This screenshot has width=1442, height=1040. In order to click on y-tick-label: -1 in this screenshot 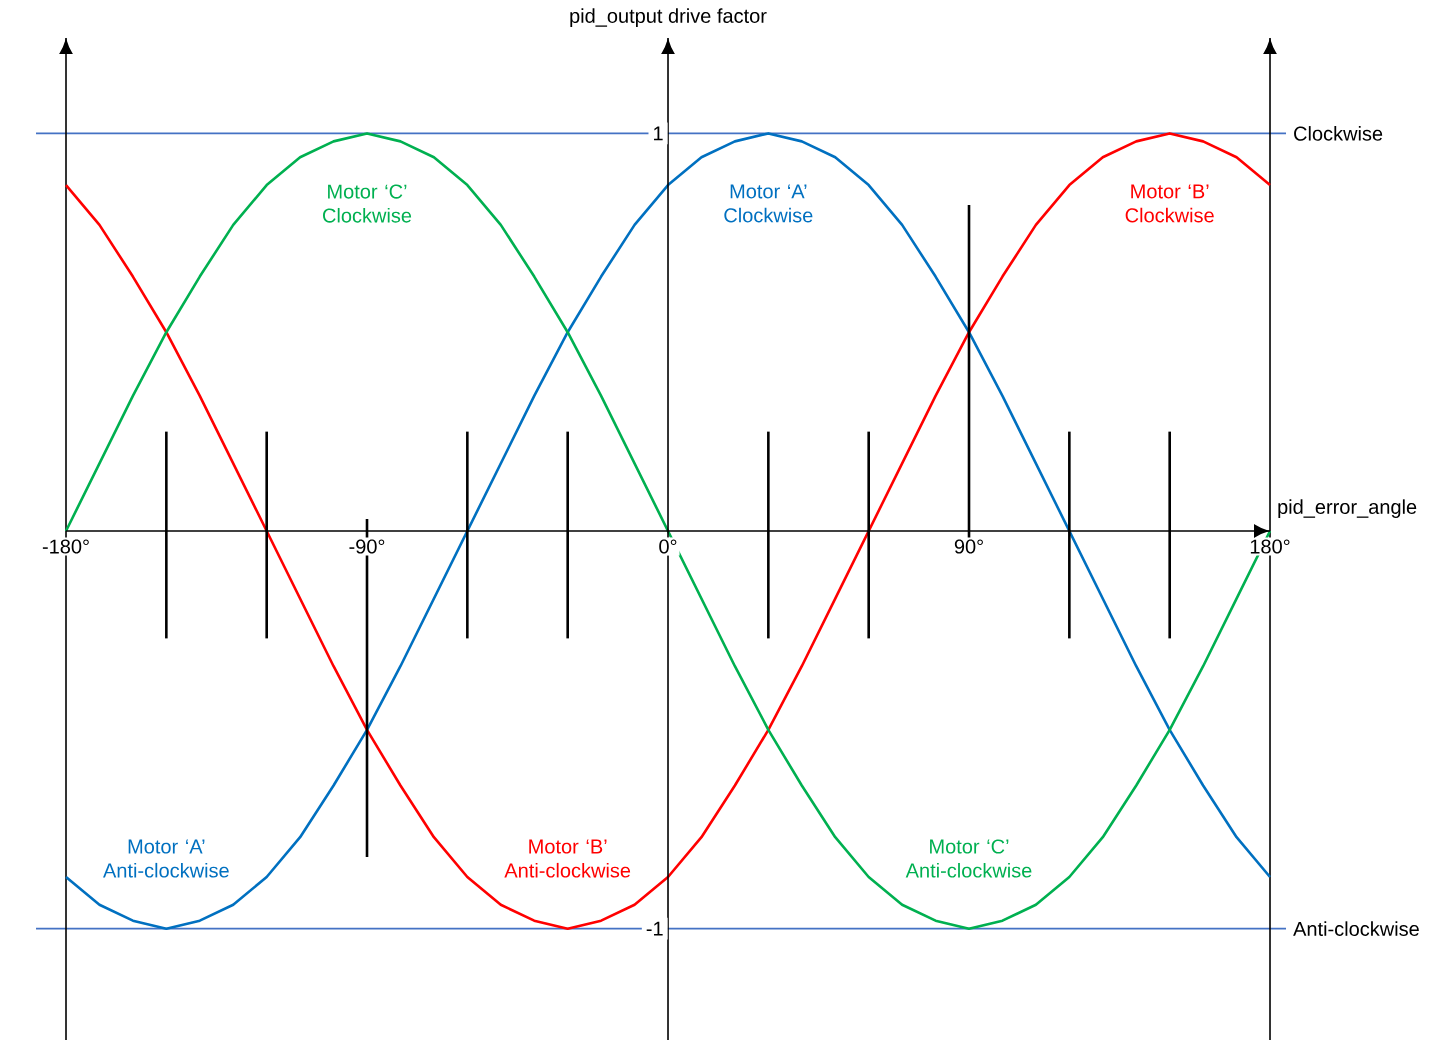, I will do `click(654, 928)`.